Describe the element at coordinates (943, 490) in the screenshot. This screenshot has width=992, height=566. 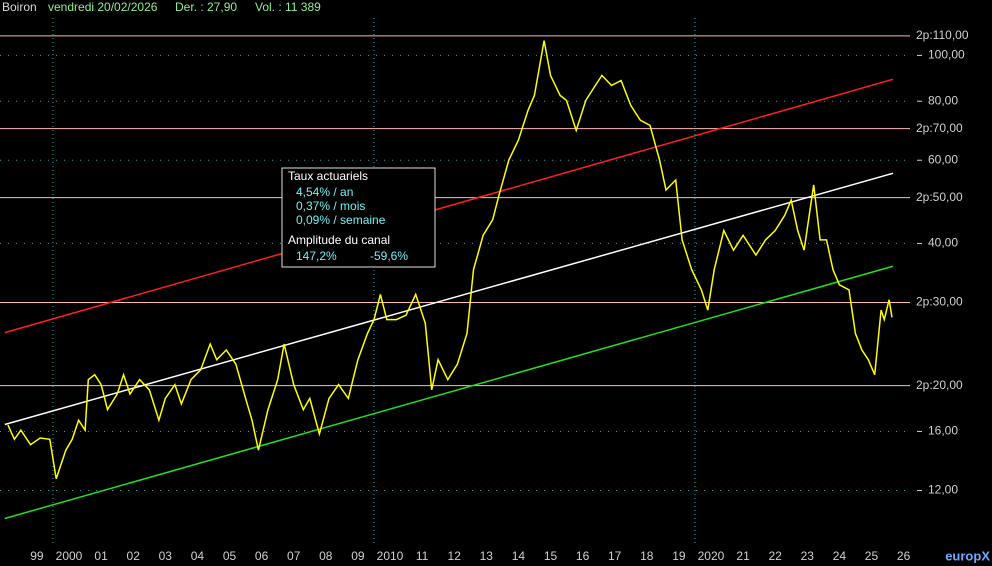
I see `y-tick-label: 12,00` at that location.